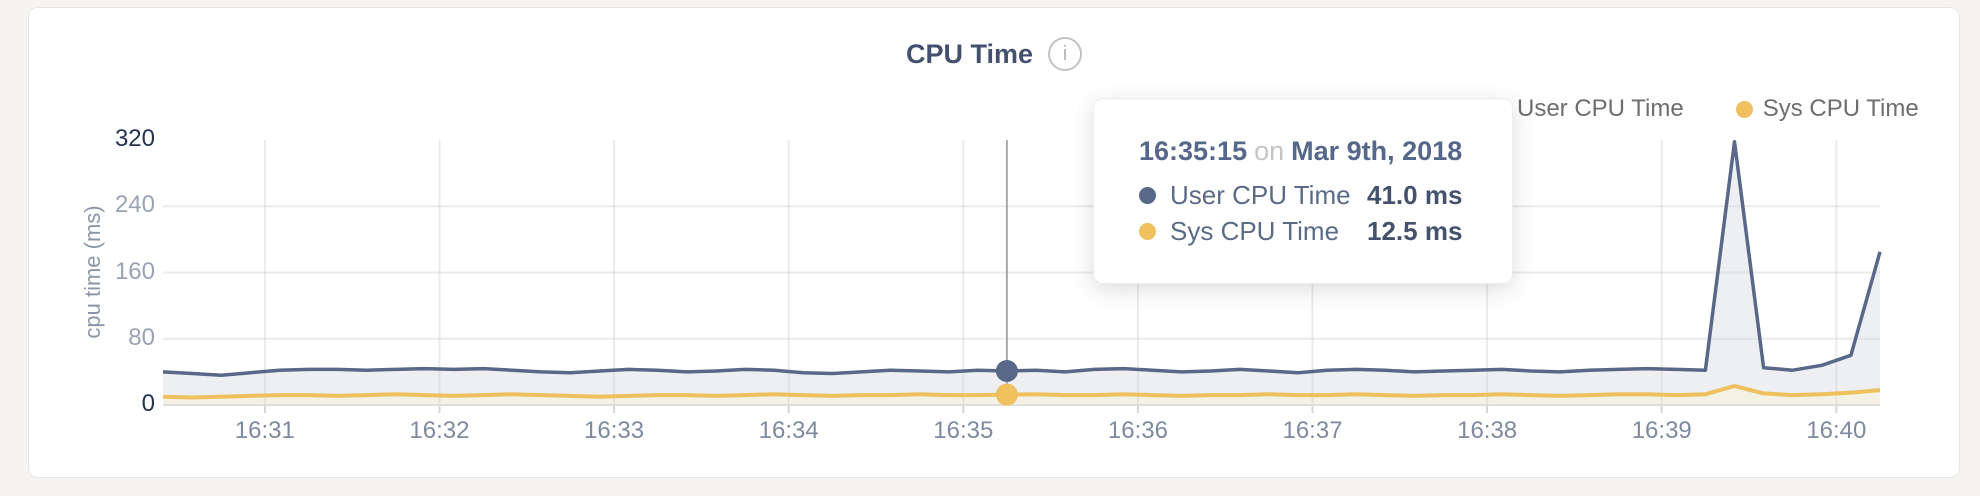  Describe the element at coordinates (264, 430) in the screenshot. I see `x-tick-label: 16:31` at that location.